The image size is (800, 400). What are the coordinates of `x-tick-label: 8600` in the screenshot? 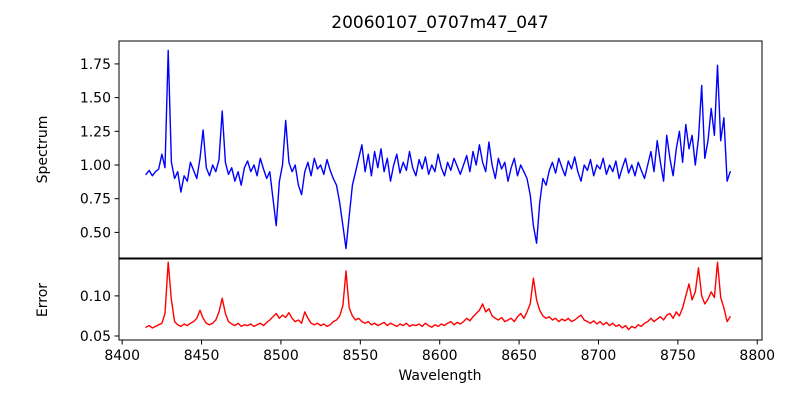 It's located at (440, 356).